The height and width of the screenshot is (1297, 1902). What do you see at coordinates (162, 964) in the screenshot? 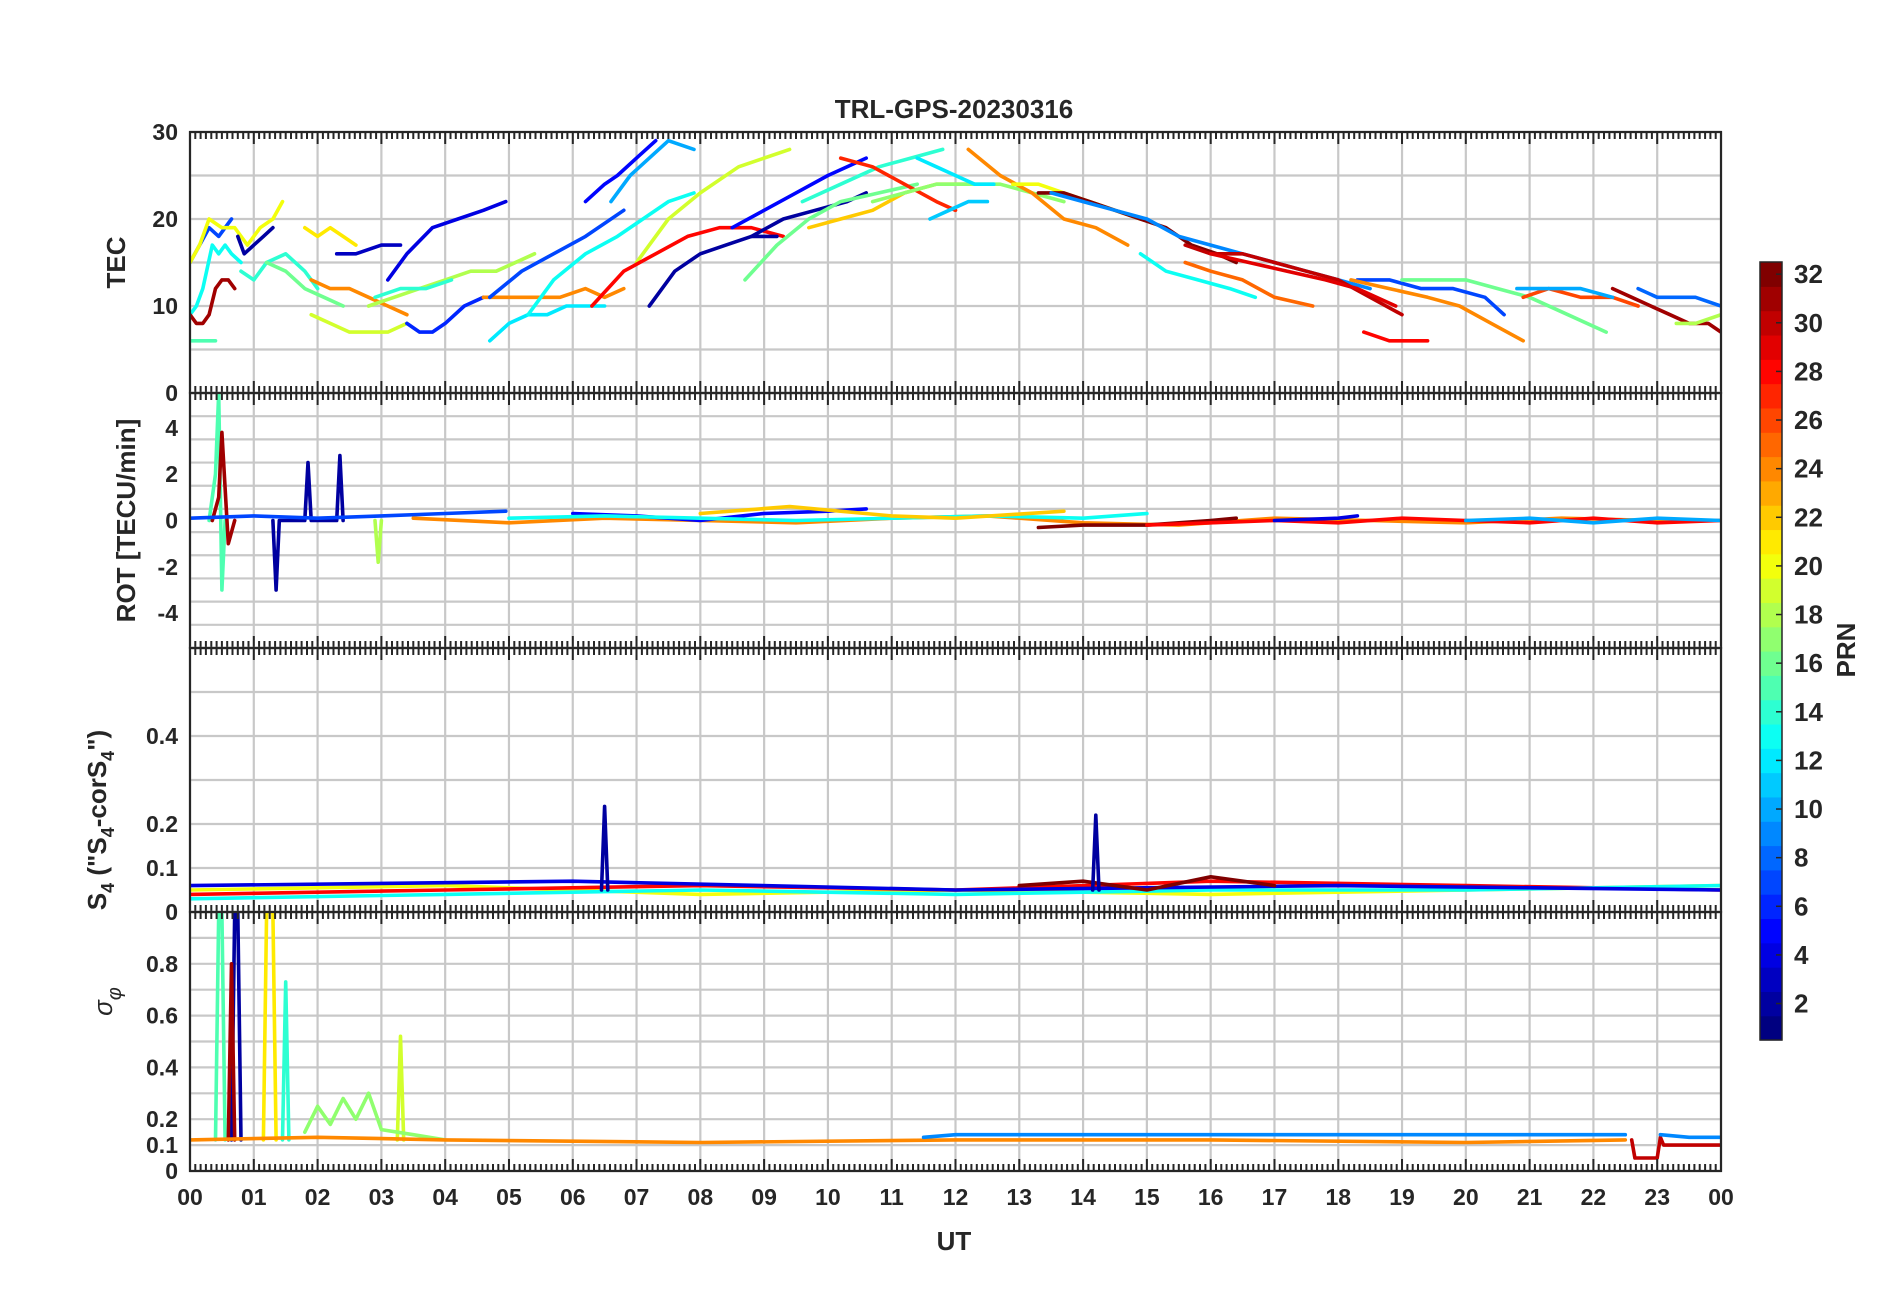
I see `y-tick-label: 0.8` at bounding box center [162, 964].